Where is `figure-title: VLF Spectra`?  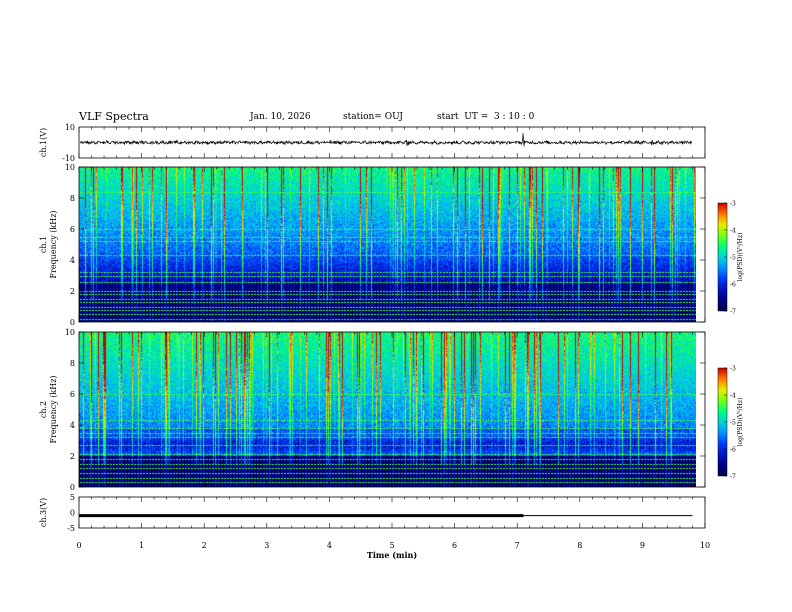 figure-title: VLF Spectra is located at coordinates (114, 116).